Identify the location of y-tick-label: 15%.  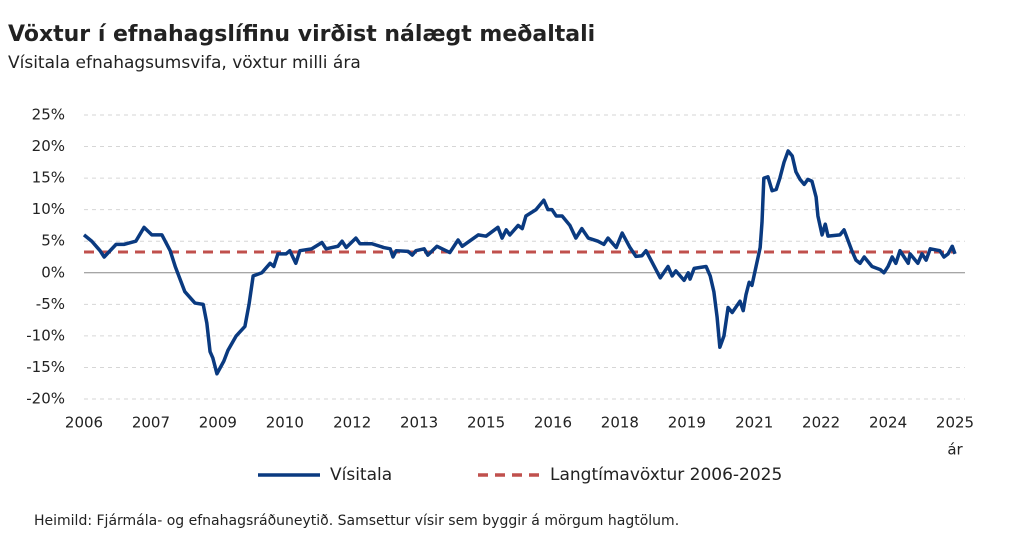
(48, 178).